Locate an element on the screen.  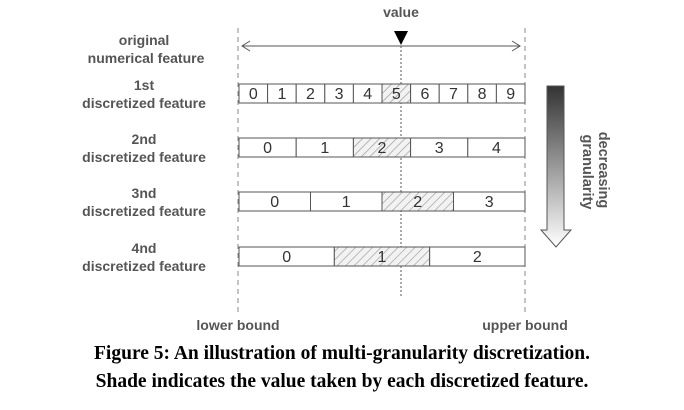
lower-bound-label: lower bound is located at coordinates (237, 325).